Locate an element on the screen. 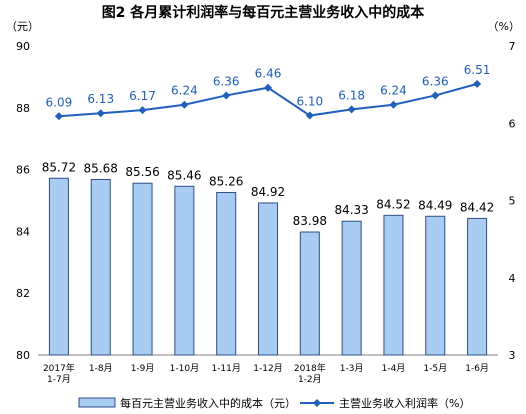  x-axis-tick-label: 1-5月 is located at coordinates (435, 368).